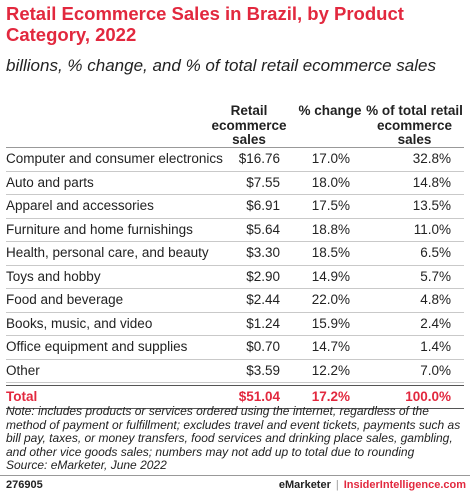 This screenshot has width=470, height=495. I want to click on column-header-retail-sales: Retail ecommerce sales, so click(249, 125).